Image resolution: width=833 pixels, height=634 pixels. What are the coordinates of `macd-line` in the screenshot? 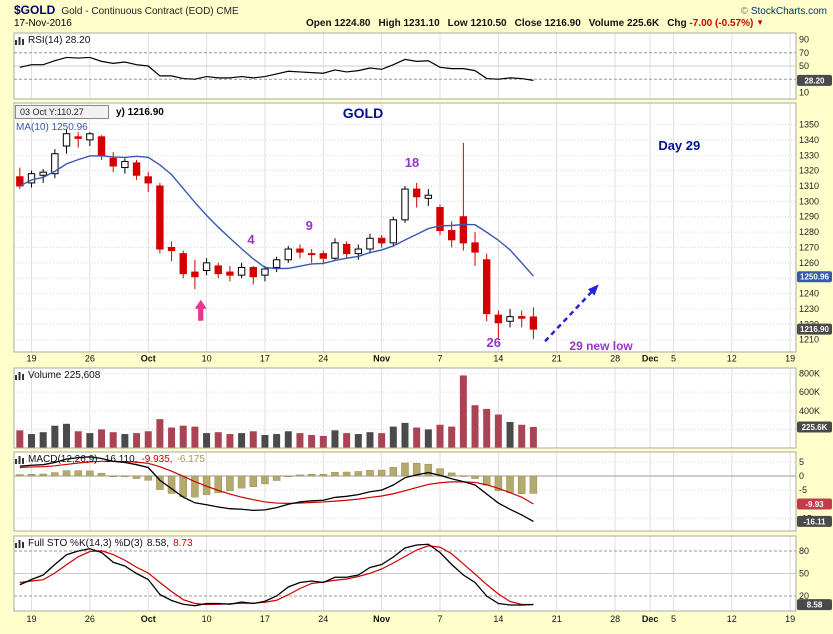 It's located at (276, 489).